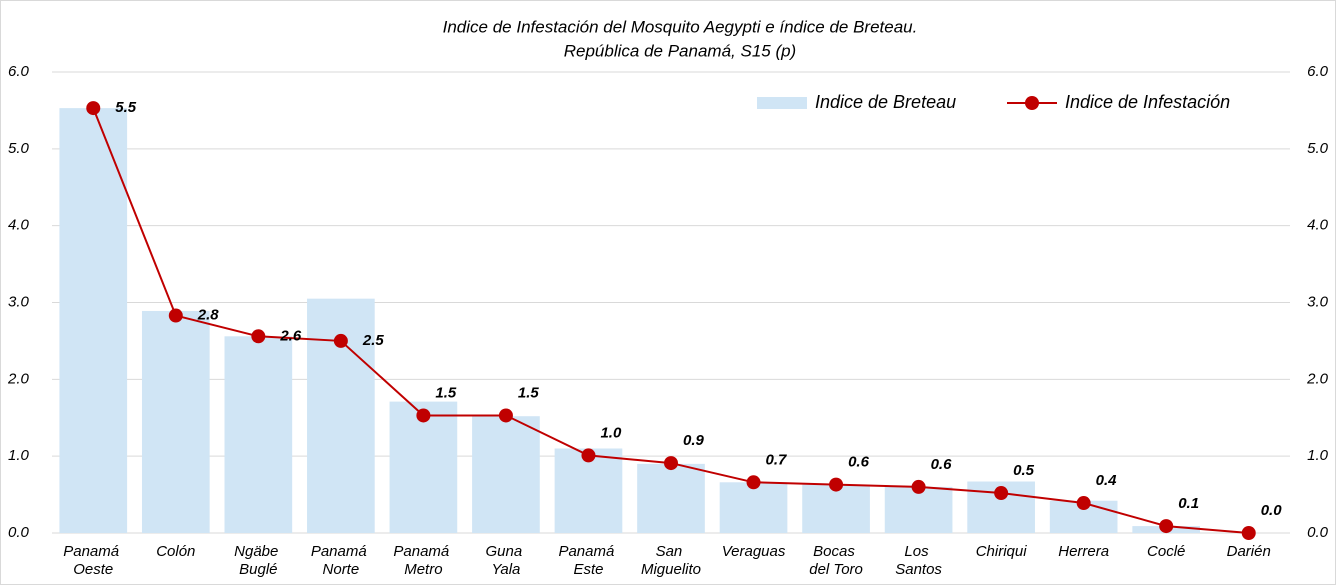 Image resolution: width=1336 pixels, height=585 pixels. Describe the element at coordinates (671, 569) in the screenshot. I see `x-tick-line: Miguelito` at that location.